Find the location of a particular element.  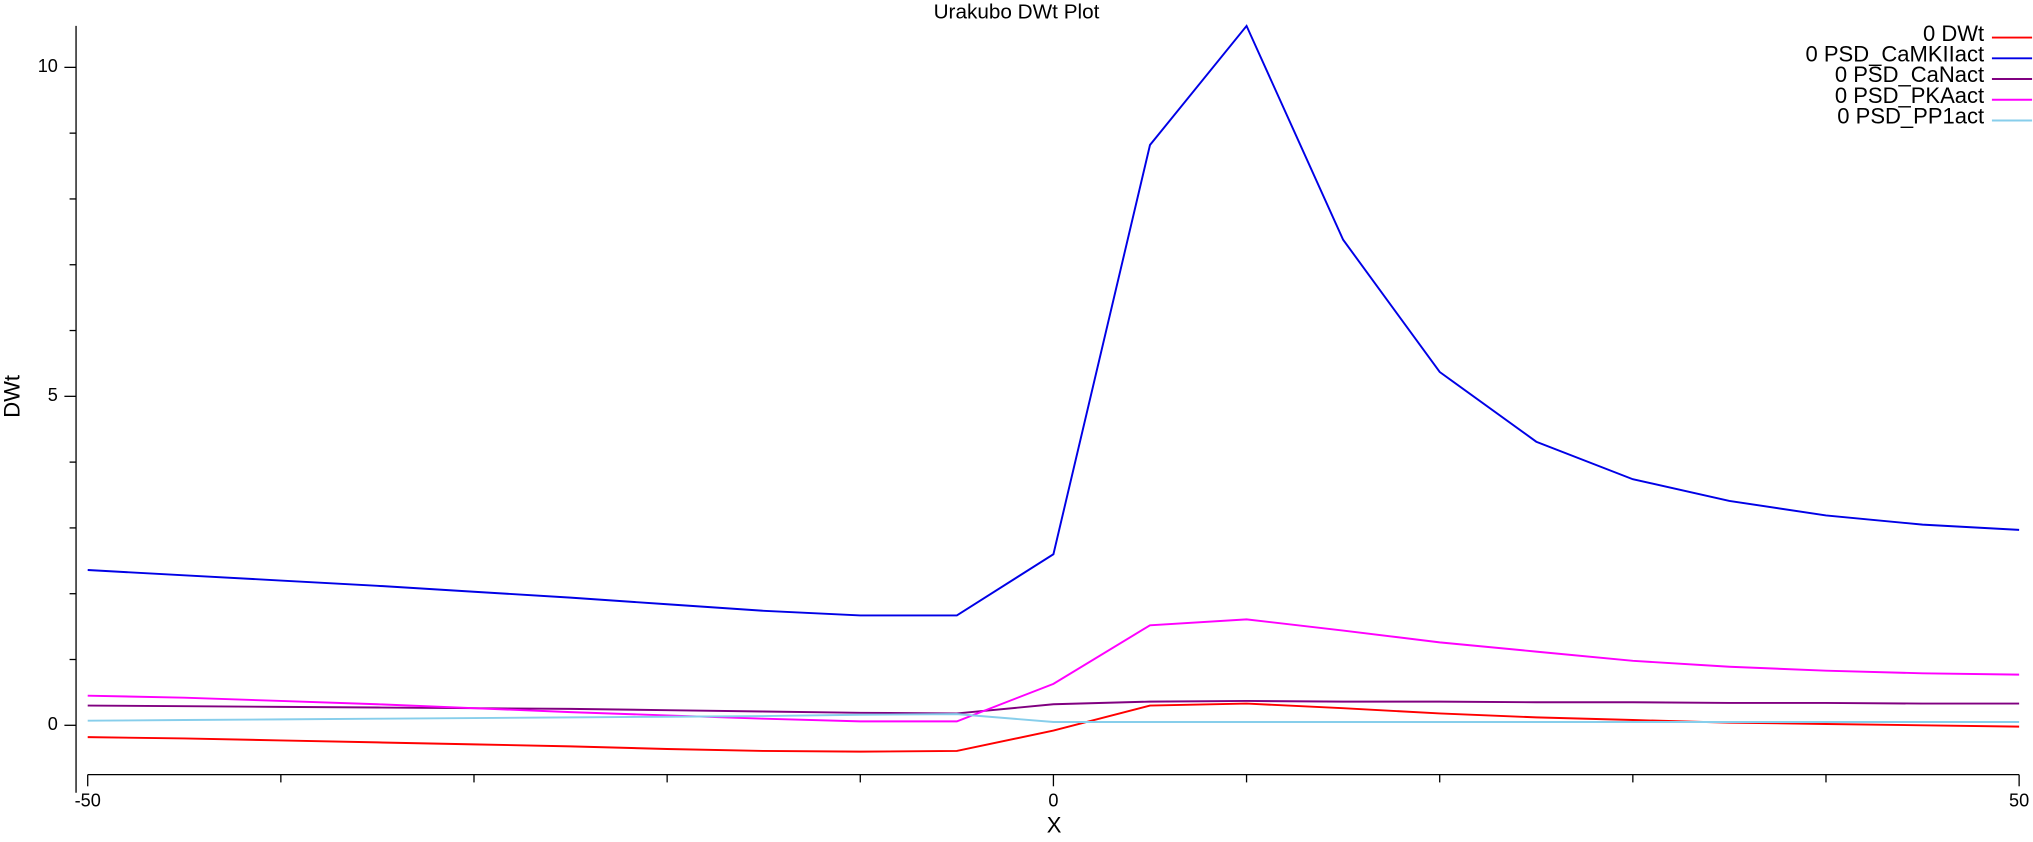

x-tick-label: 50 is located at coordinates (2019, 801).